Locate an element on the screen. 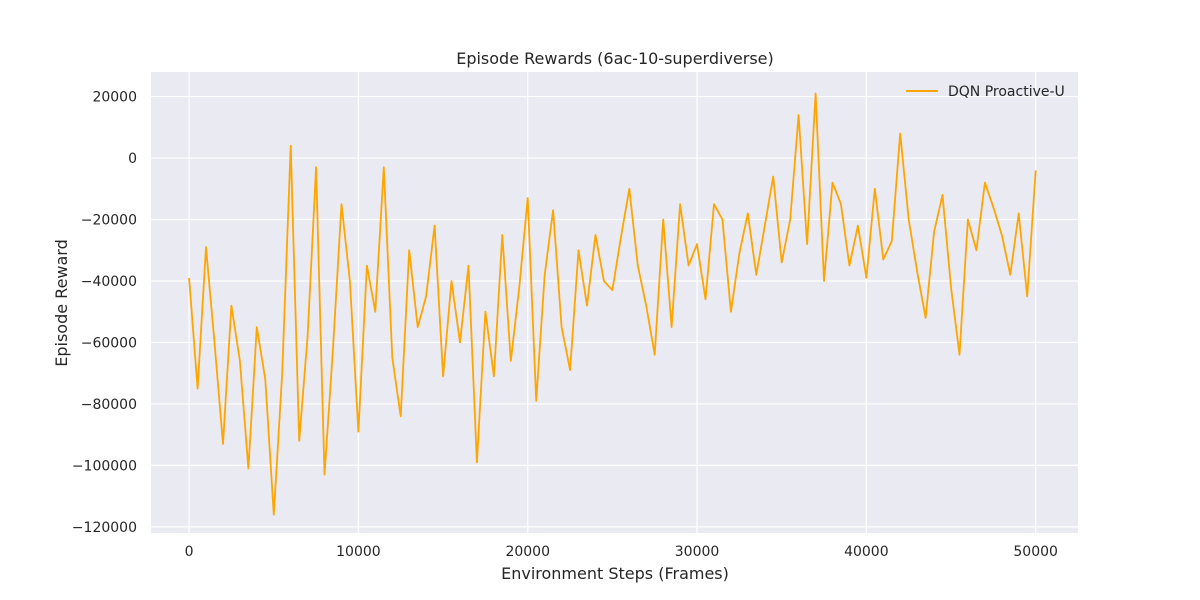 This screenshot has width=1200, height=600. y-tick-label: −100000 is located at coordinates (104, 466).